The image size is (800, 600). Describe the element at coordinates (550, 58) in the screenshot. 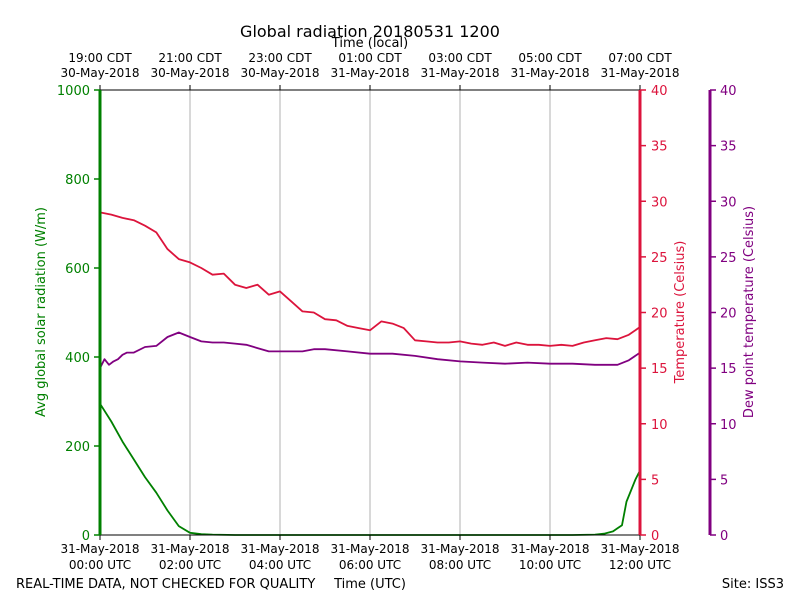

I see `top-tick-label-time: 05:00 CDT` at that location.